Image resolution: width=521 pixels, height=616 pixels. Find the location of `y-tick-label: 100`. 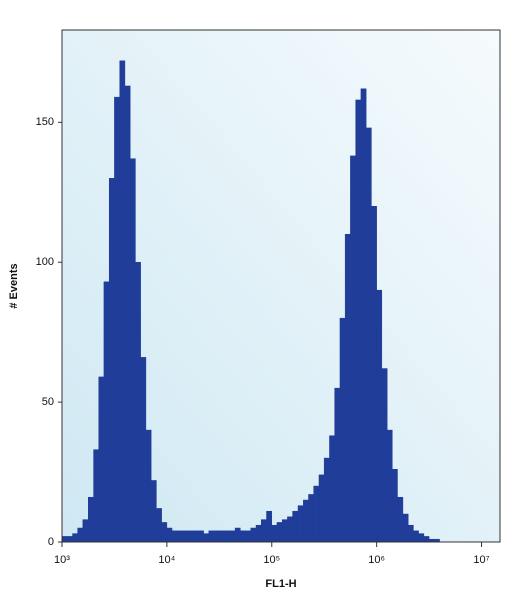

y-tick-label: 100 is located at coordinates (45, 262).